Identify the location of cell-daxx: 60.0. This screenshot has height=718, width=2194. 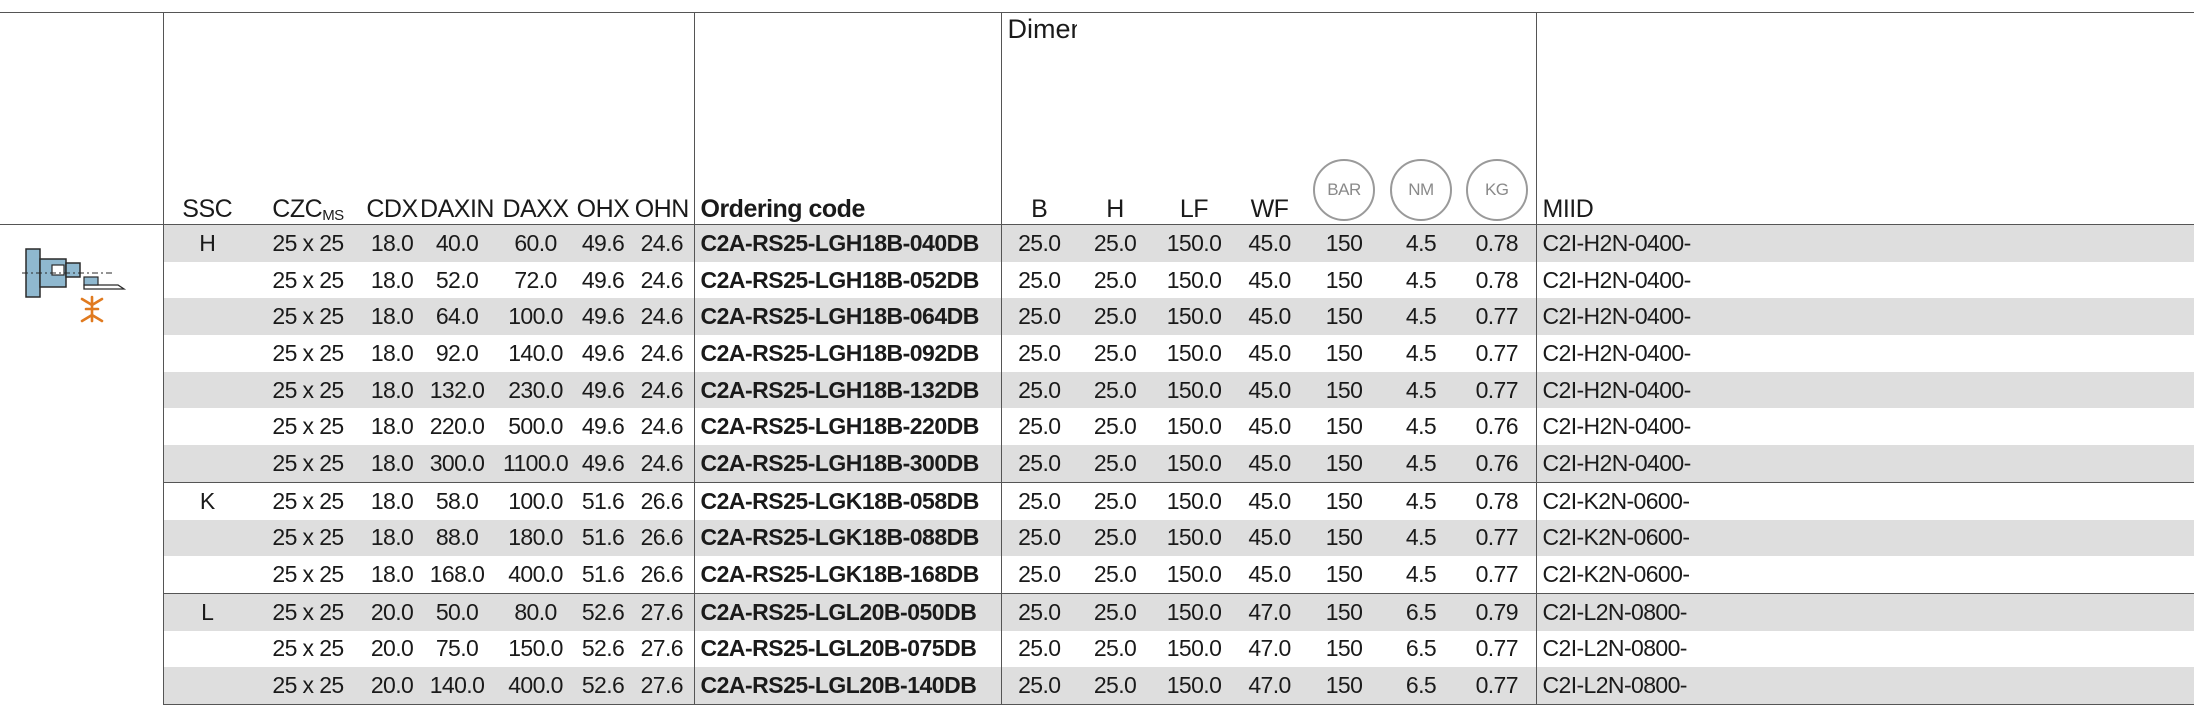
(535, 243).